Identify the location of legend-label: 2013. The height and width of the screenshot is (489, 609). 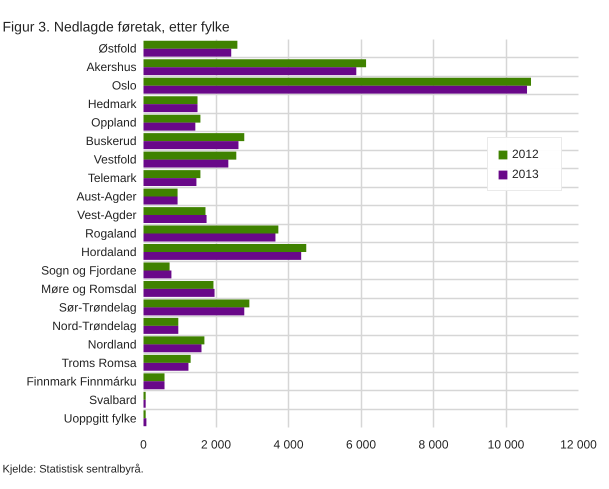
(526, 174).